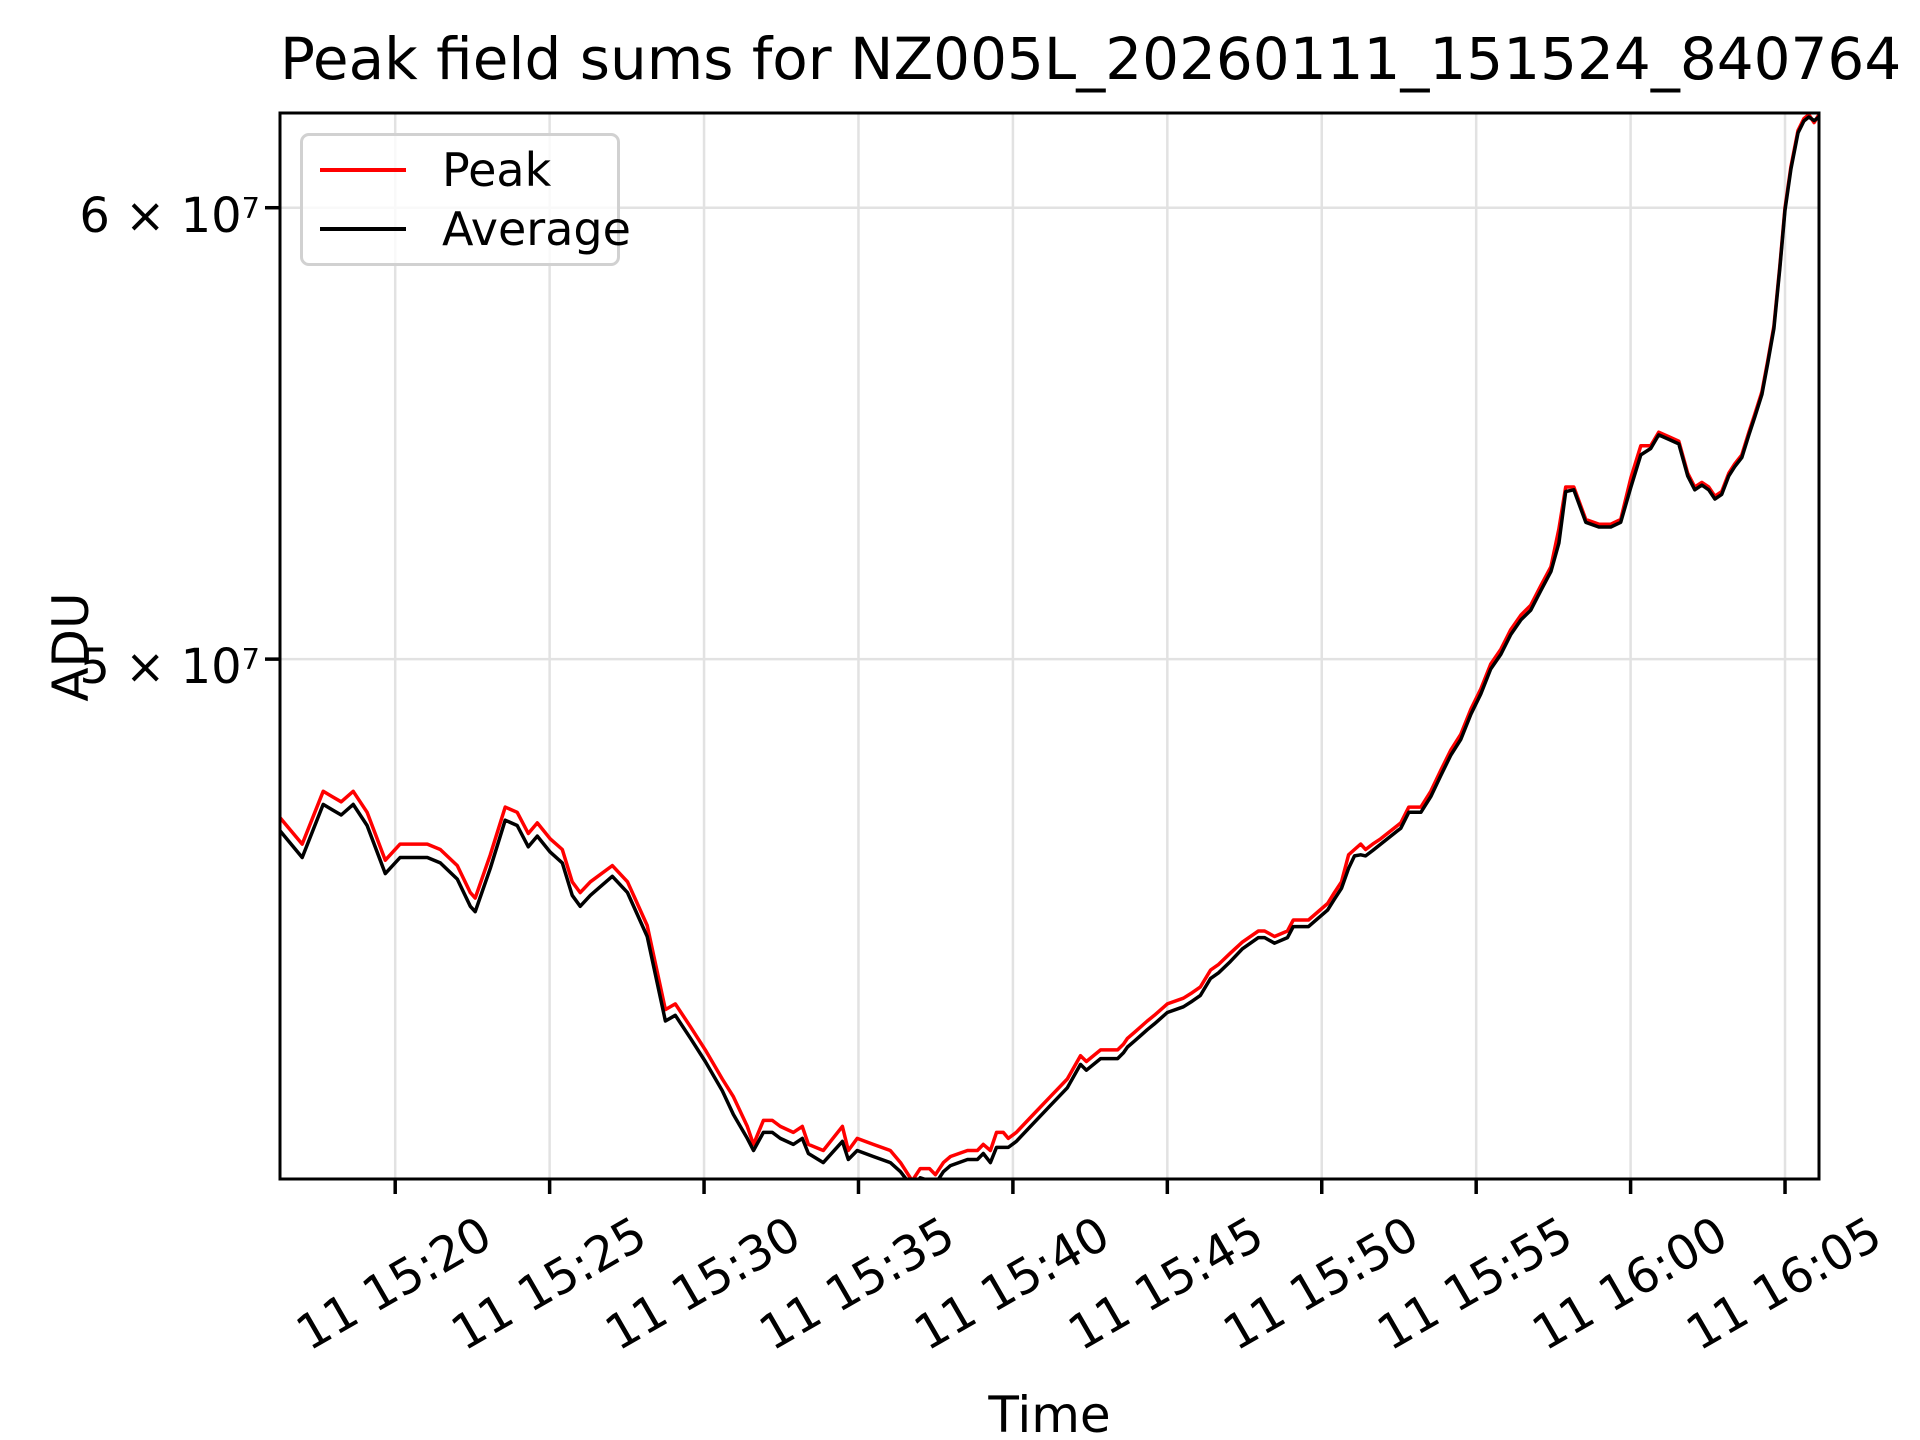 Image resolution: width=1920 pixels, height=1440 pixels. I want to click on legend-row-average: Average, so click(467, 229).